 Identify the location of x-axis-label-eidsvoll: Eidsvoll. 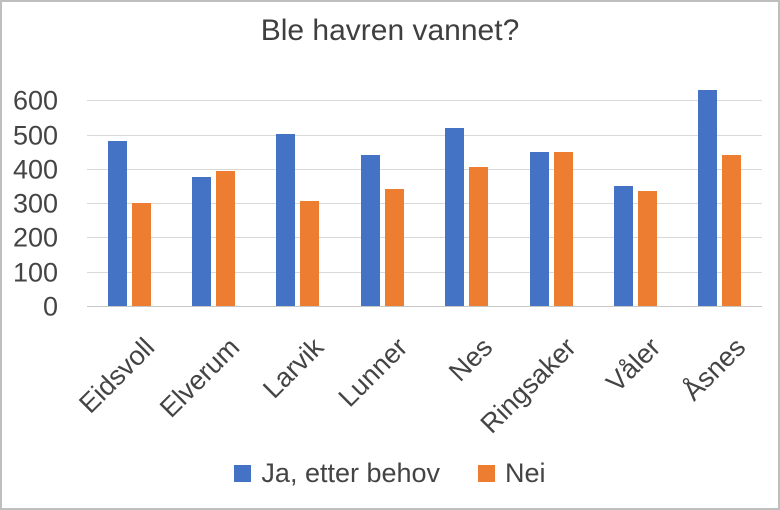
(117, 376).